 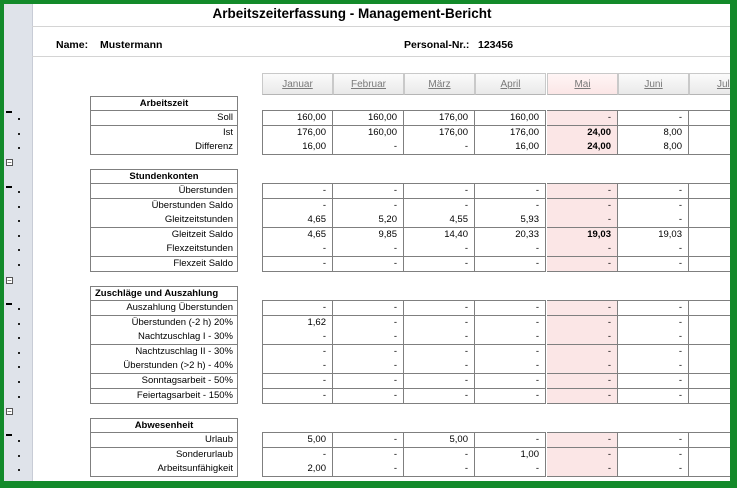 What do you see at coordinates (582, 264) in the screenshot?
I see `cell-flexzeit-saldo-mai: -` at bounding box center [582, 264].